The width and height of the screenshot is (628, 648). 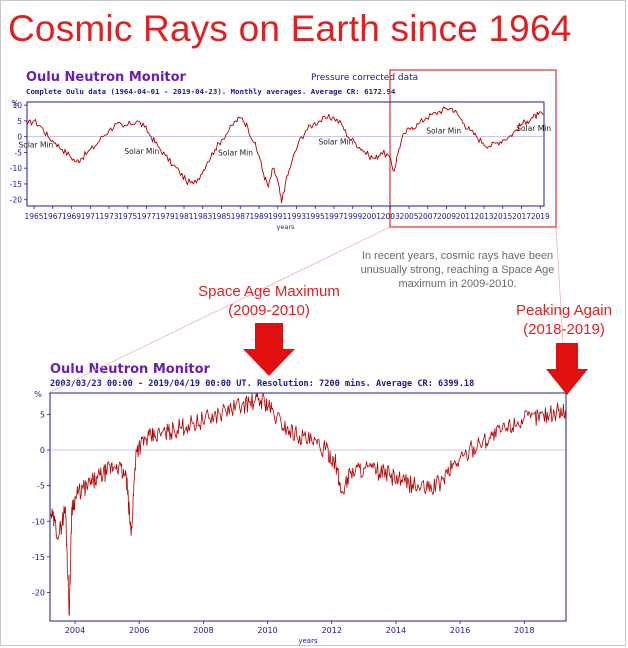 What do you see at coordinates (139, 630) in the screenshot?
I see `bottom-chart-x-tick-label: 2006` at bounding box center [139, 630].